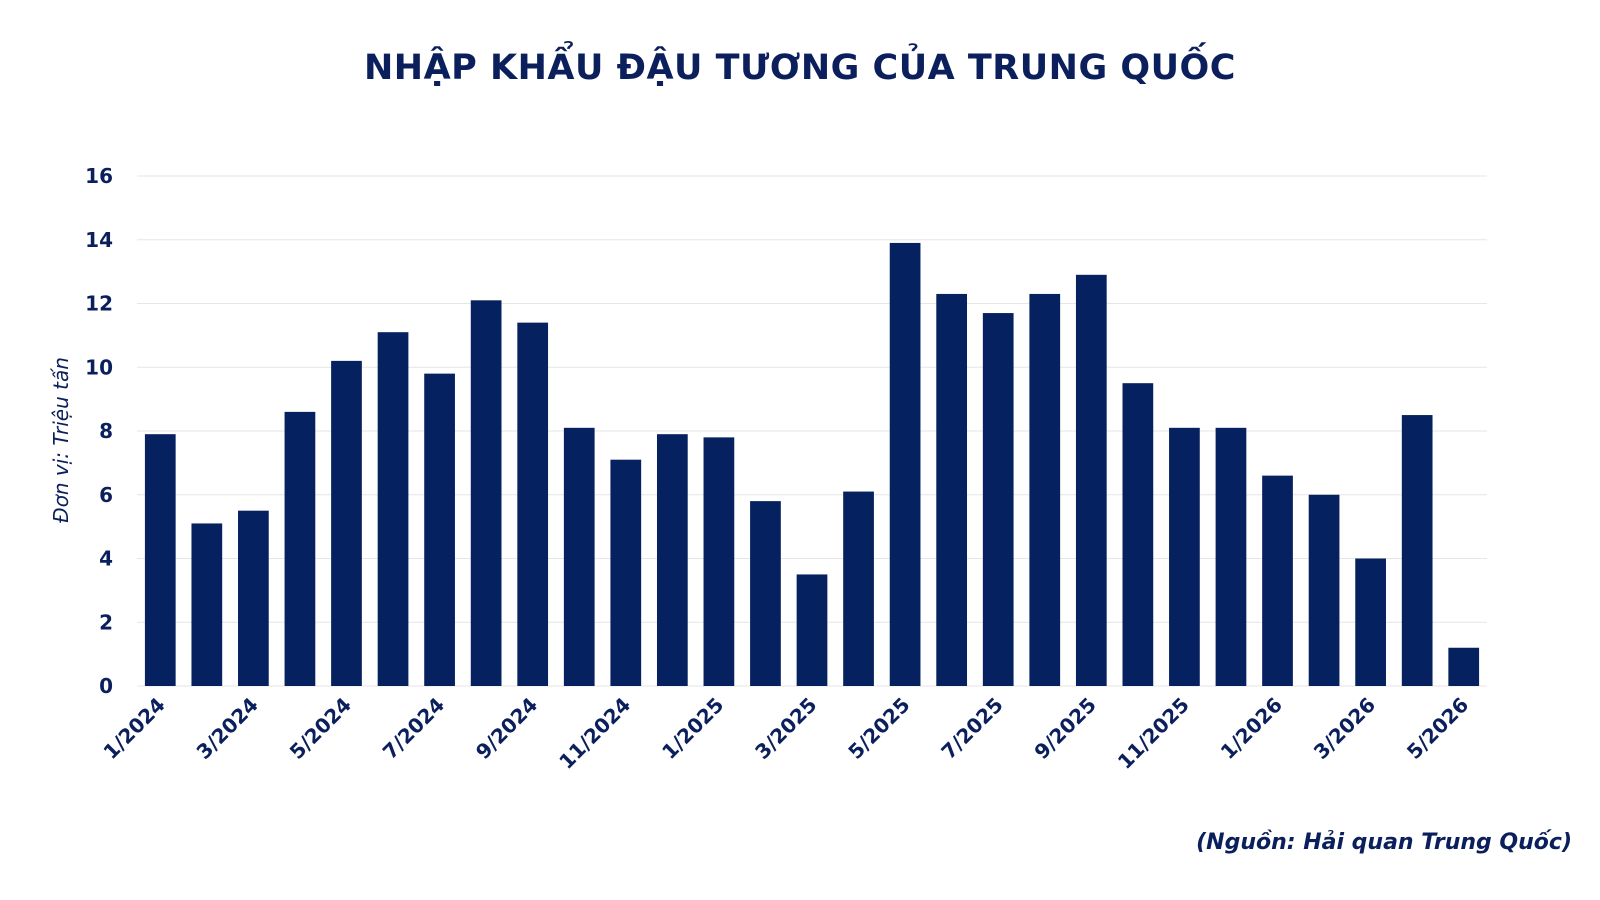 The width and height of the screenshot is (1600, 900). What do you see at coordinates (1324, 590) in the screenshot?
I see `bar-2-2026` at bounding box center [1324, 590].